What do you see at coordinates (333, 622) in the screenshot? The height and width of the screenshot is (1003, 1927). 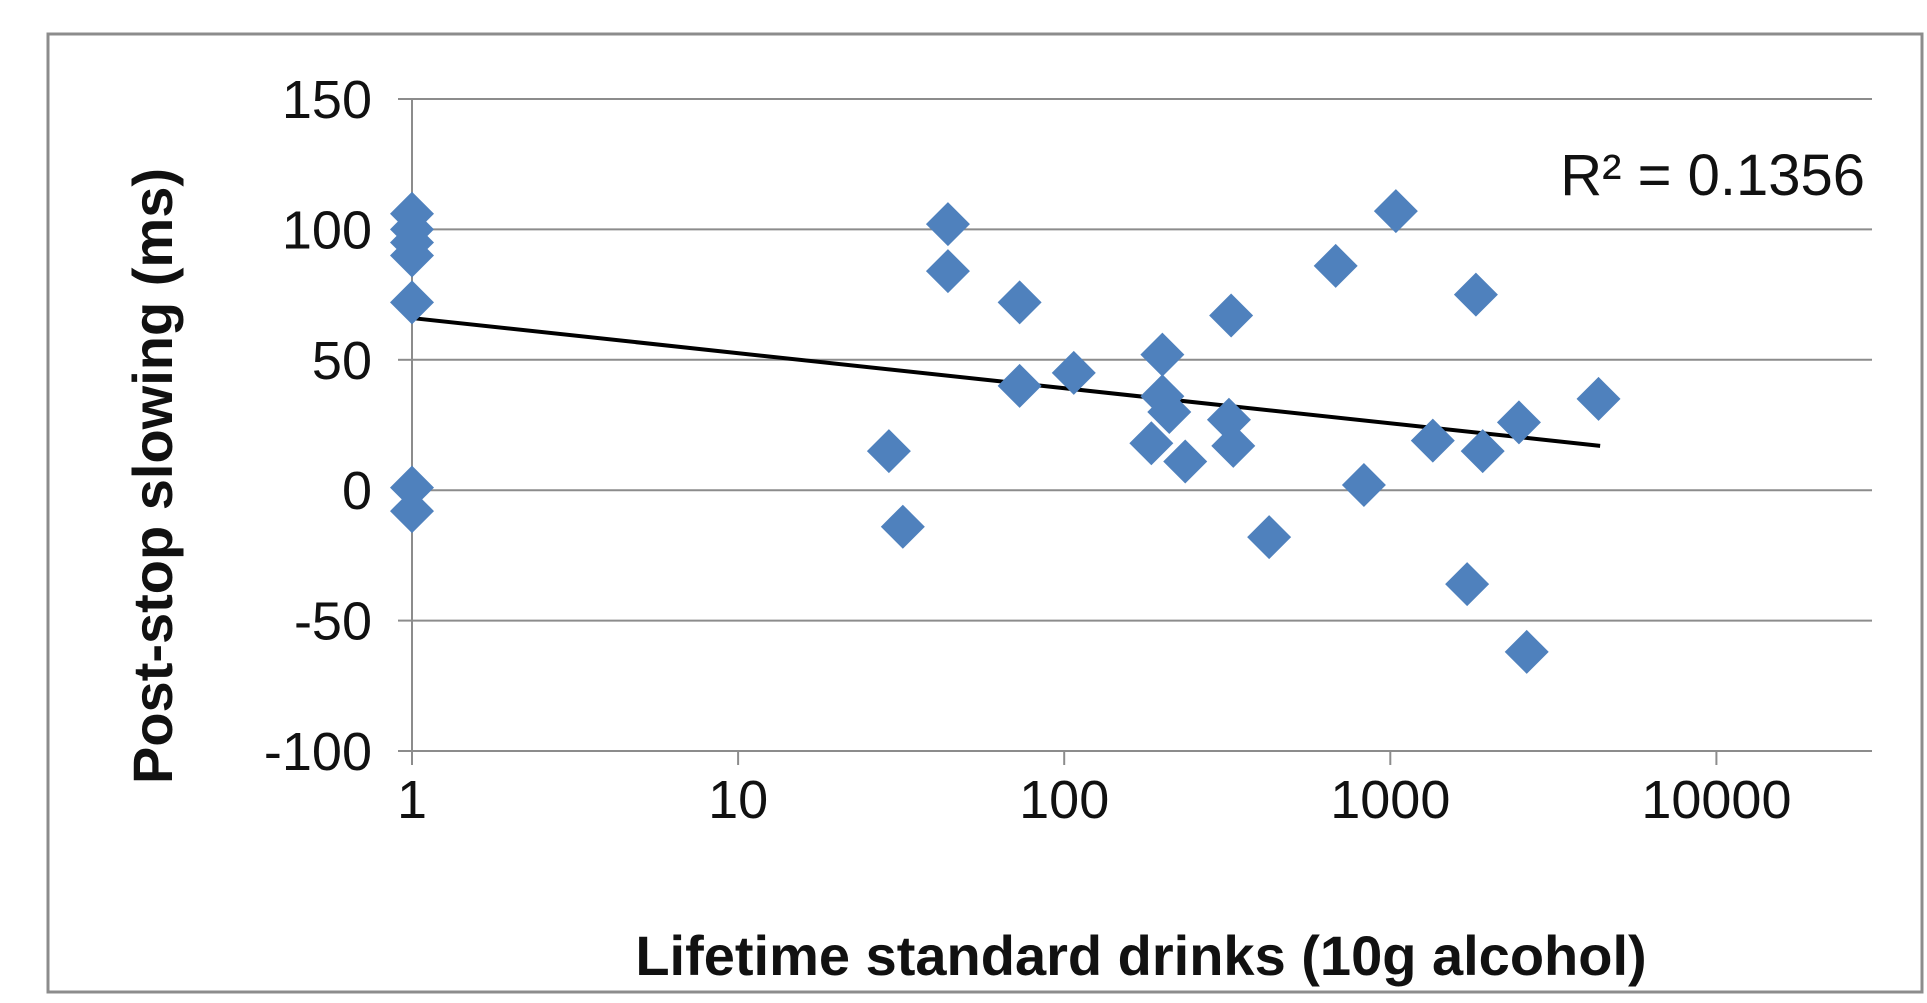 I see `y-tick-label: -50` at bounding box center [333, 622].